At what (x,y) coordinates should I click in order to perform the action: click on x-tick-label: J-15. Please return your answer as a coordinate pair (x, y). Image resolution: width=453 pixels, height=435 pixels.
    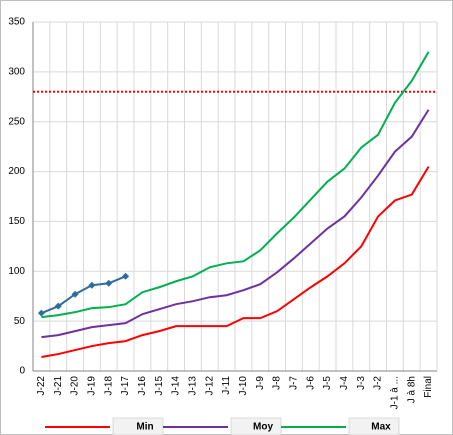
    Looking at the image, I should click on (159, 386).